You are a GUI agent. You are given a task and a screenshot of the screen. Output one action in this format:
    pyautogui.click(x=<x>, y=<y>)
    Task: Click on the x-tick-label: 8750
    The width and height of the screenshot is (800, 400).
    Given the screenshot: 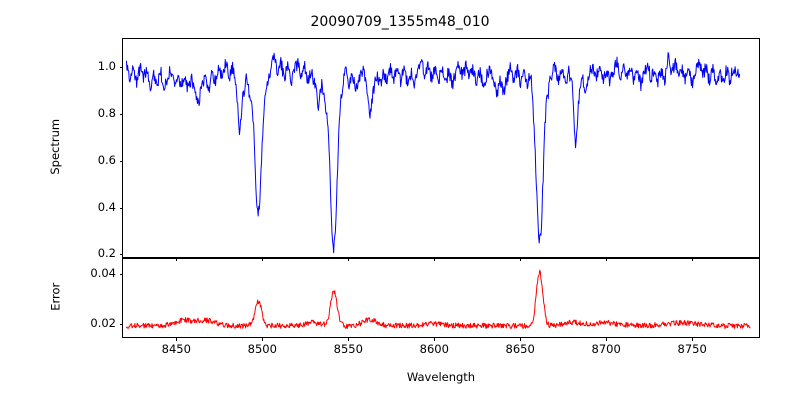 What is the action you would take?
    pyautogui.click(x=692, y=349)
    